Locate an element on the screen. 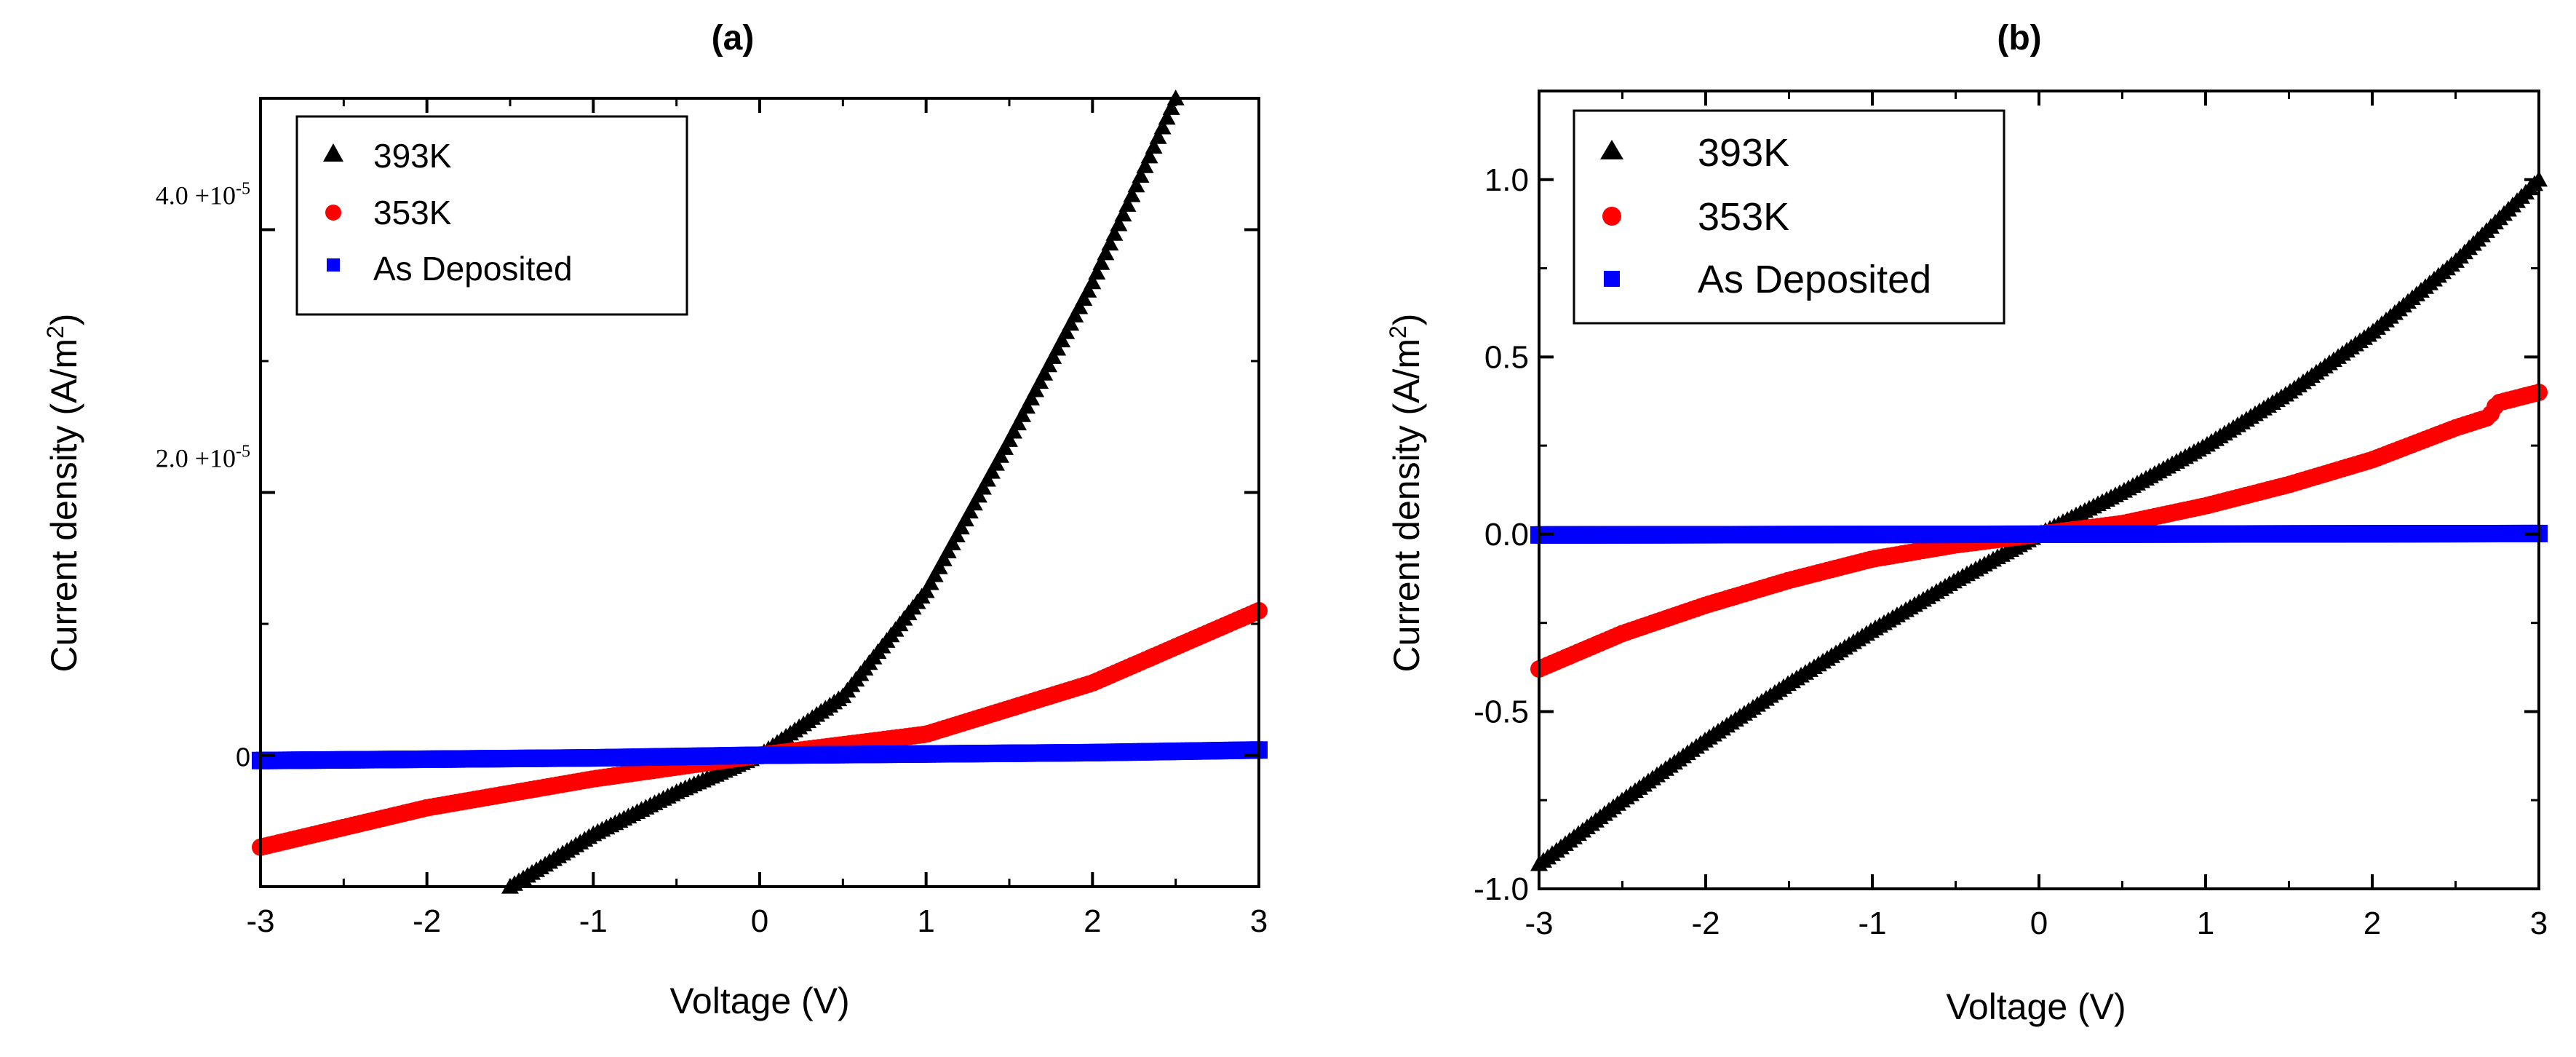 This screenshot has width=2576, height=1057. y-tick-label: 0.5 is located at coordinates (1507, 357).